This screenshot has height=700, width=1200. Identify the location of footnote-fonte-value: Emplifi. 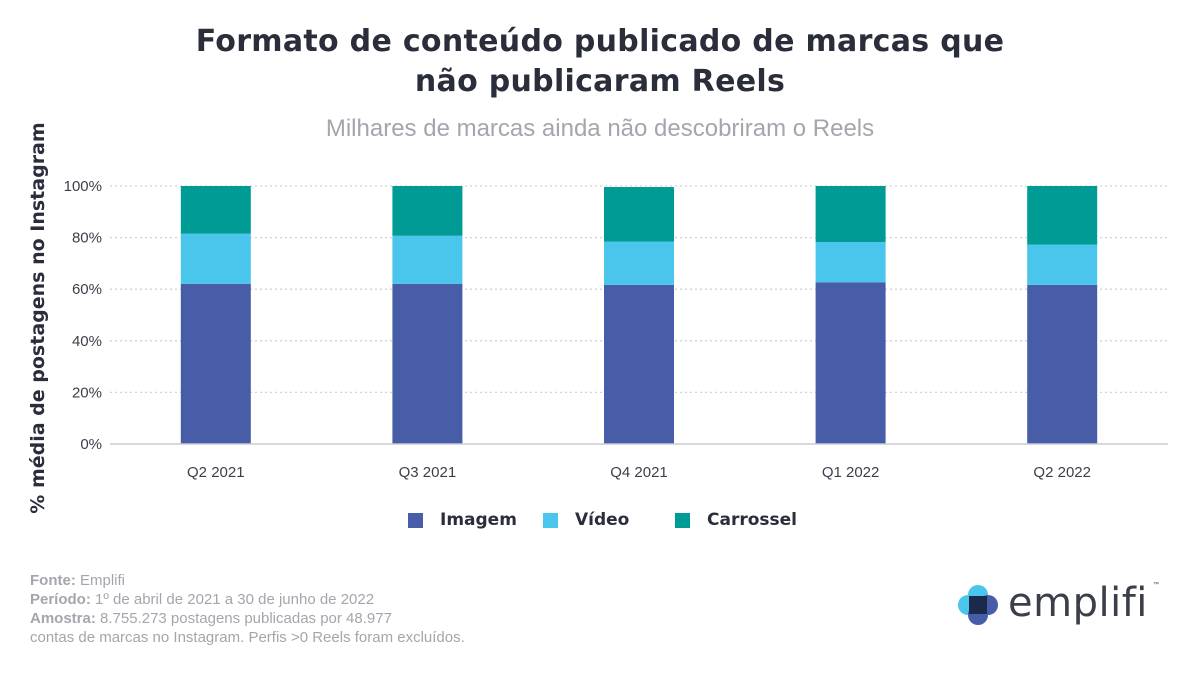
(103, 580).